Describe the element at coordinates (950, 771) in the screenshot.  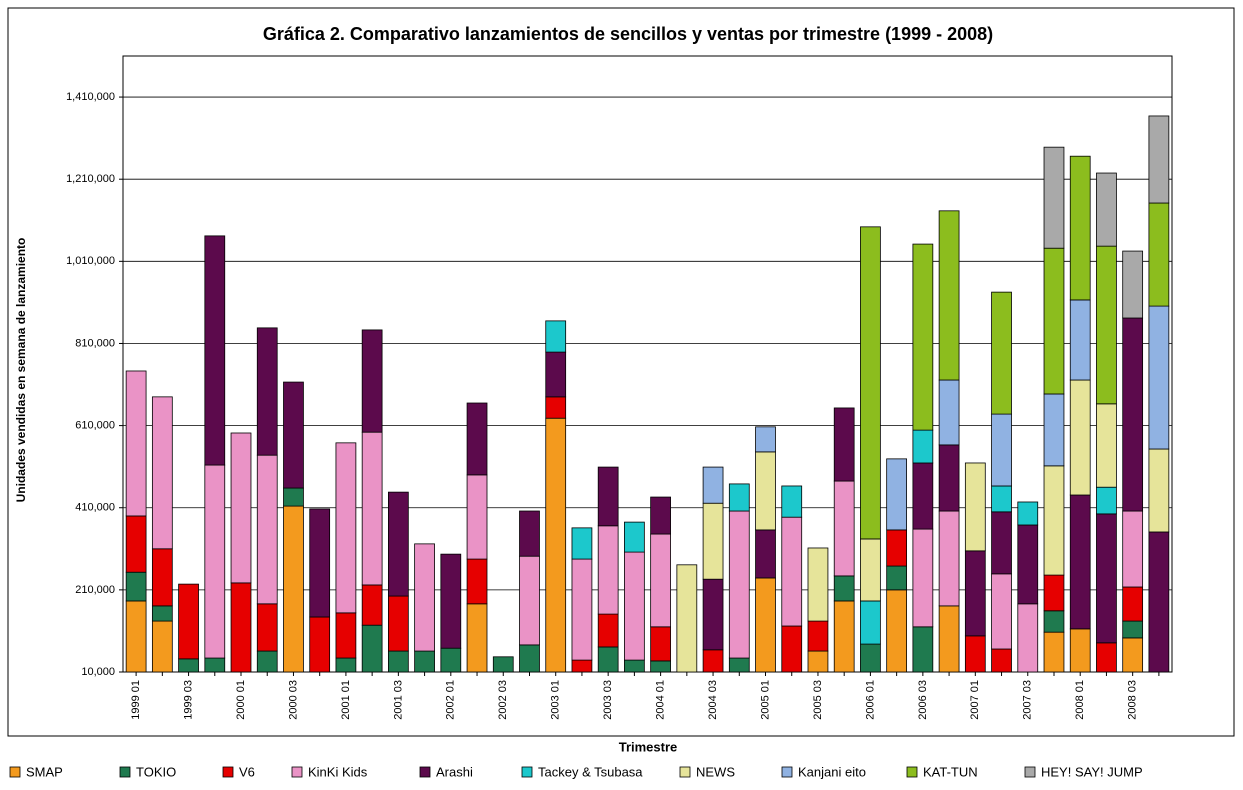
I see `legend-label: KAT-TUN` at that location.